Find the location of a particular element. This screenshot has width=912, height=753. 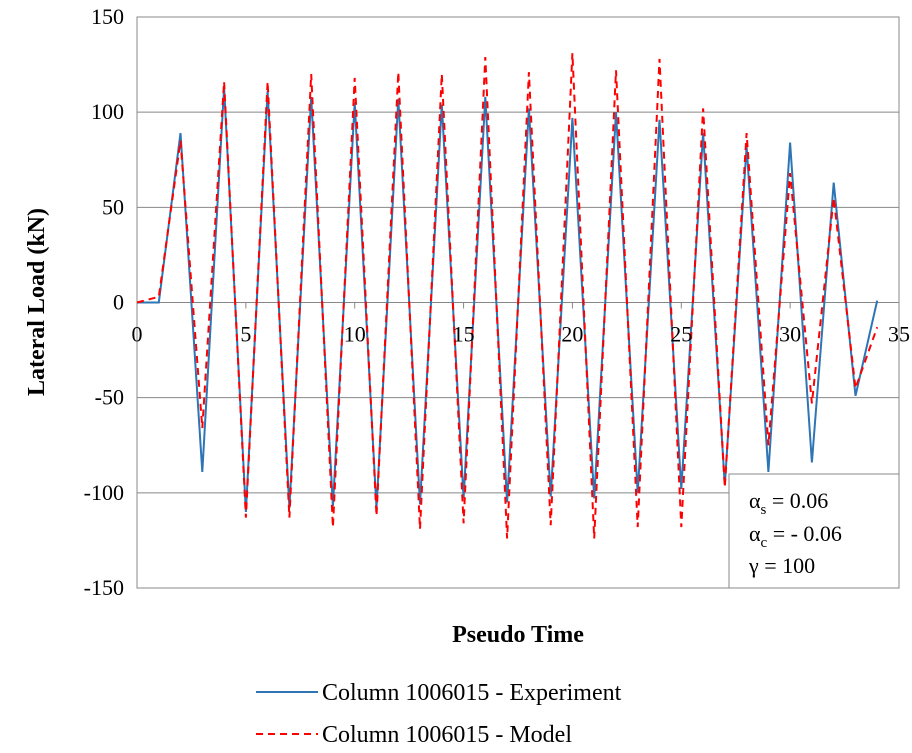

y-tick-label-0: 150 is located at coordinates (107, 16).